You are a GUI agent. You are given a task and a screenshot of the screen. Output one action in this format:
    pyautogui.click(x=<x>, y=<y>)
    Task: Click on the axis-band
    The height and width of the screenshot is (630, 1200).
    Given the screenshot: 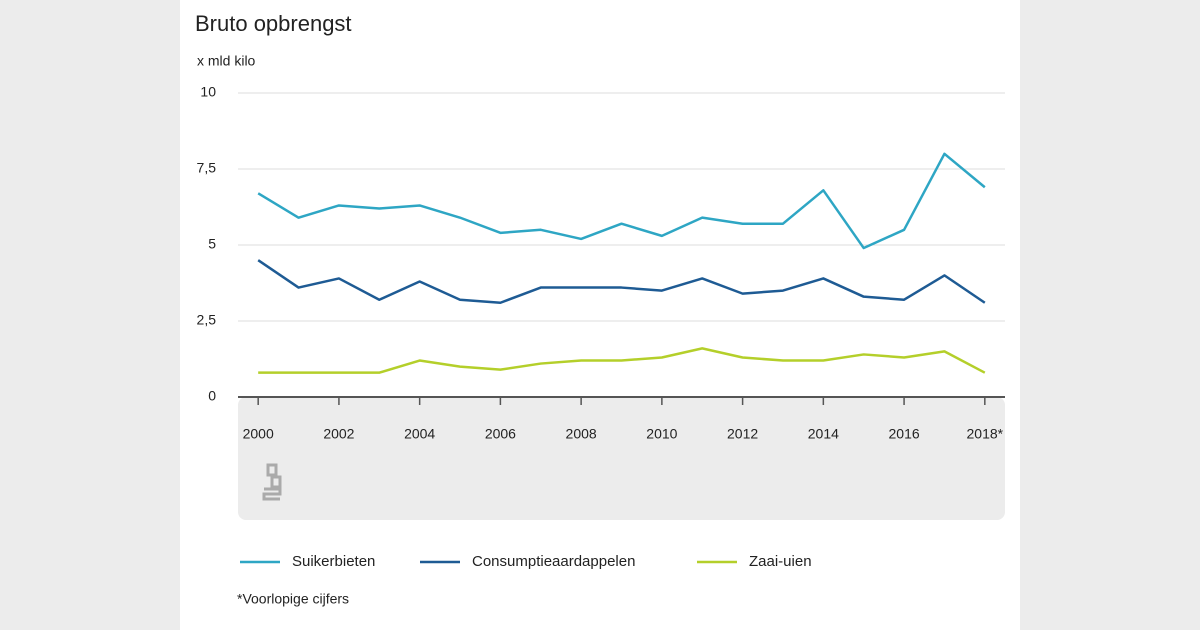 What is the action you would take?
    pyautogui.click(x=621, y=458)
    